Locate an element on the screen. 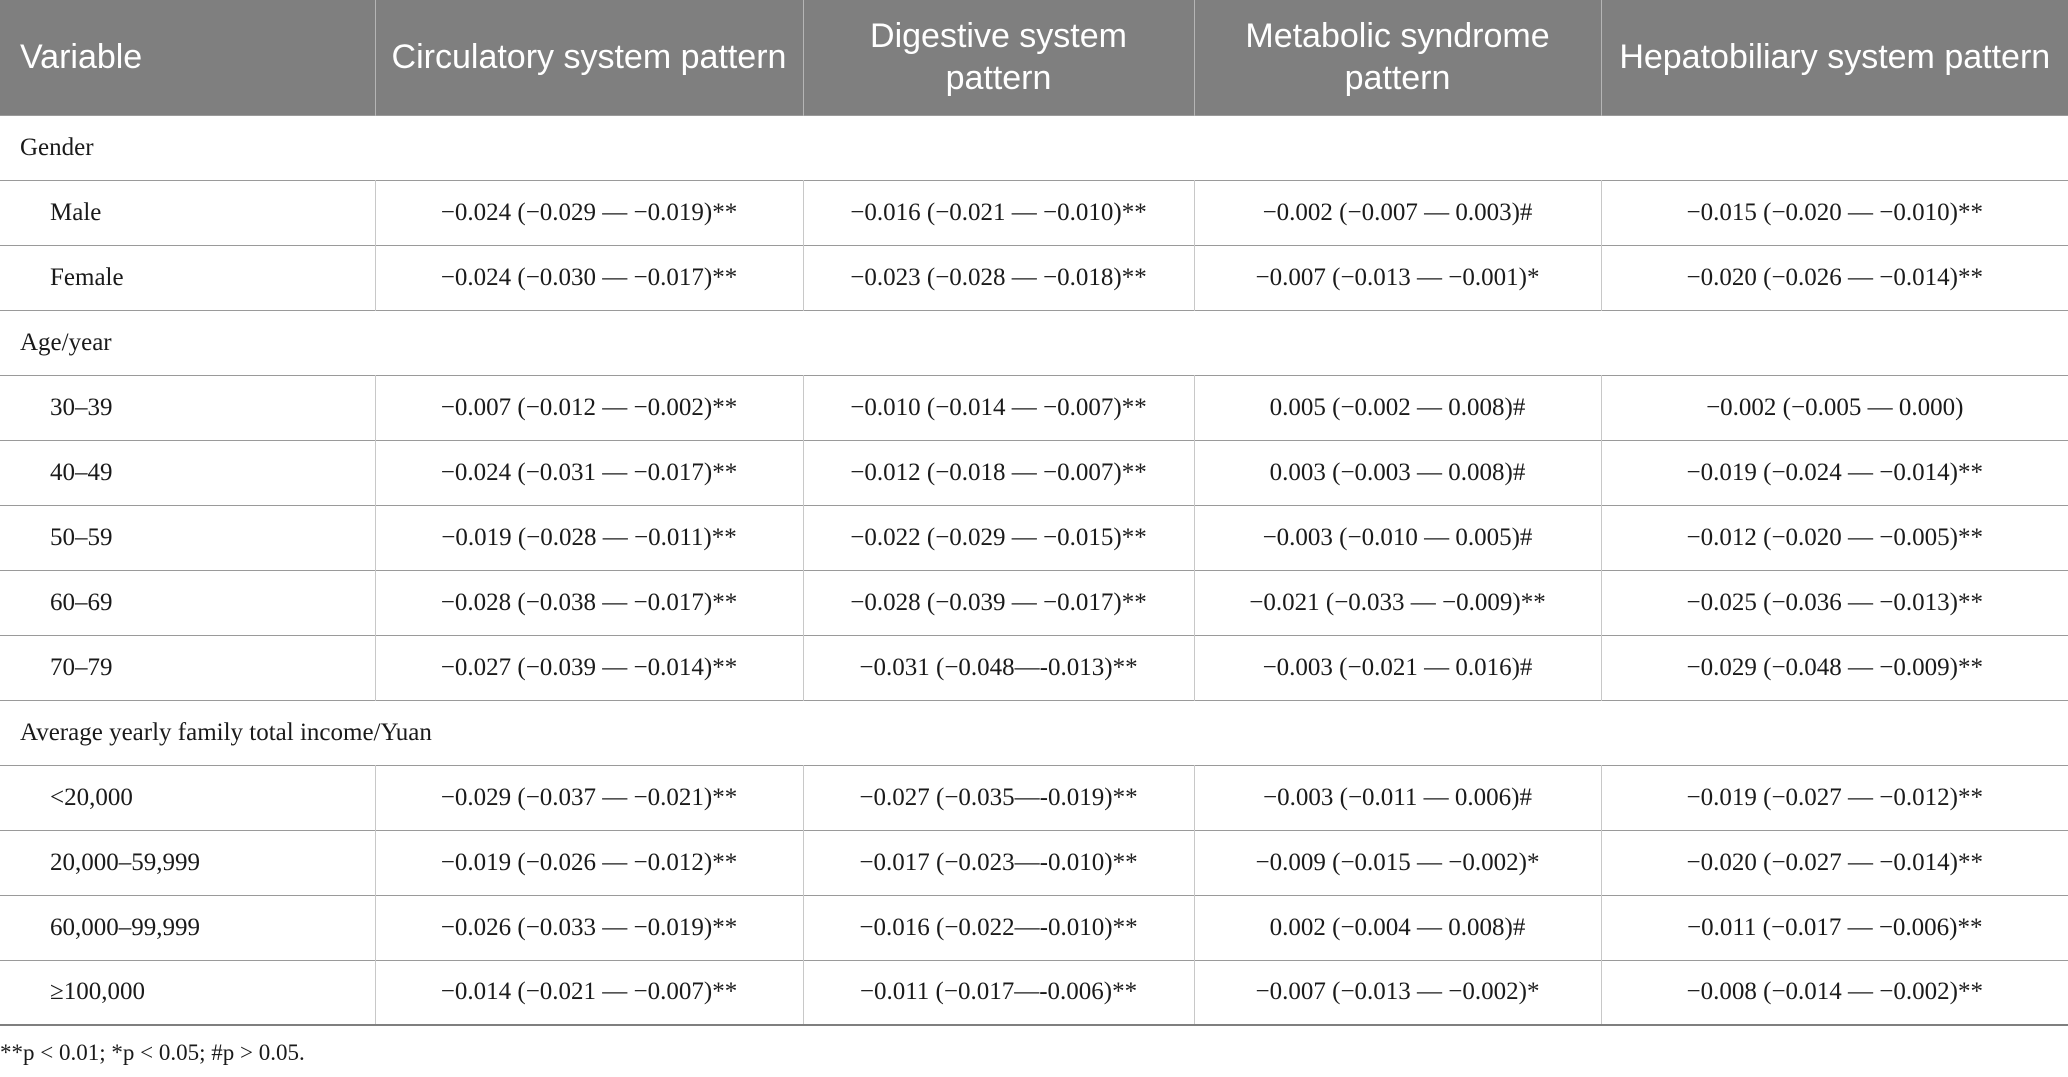  table-cell: −0.025 (−0.036 — −0.013)** is located at coordinates (1834, 602).